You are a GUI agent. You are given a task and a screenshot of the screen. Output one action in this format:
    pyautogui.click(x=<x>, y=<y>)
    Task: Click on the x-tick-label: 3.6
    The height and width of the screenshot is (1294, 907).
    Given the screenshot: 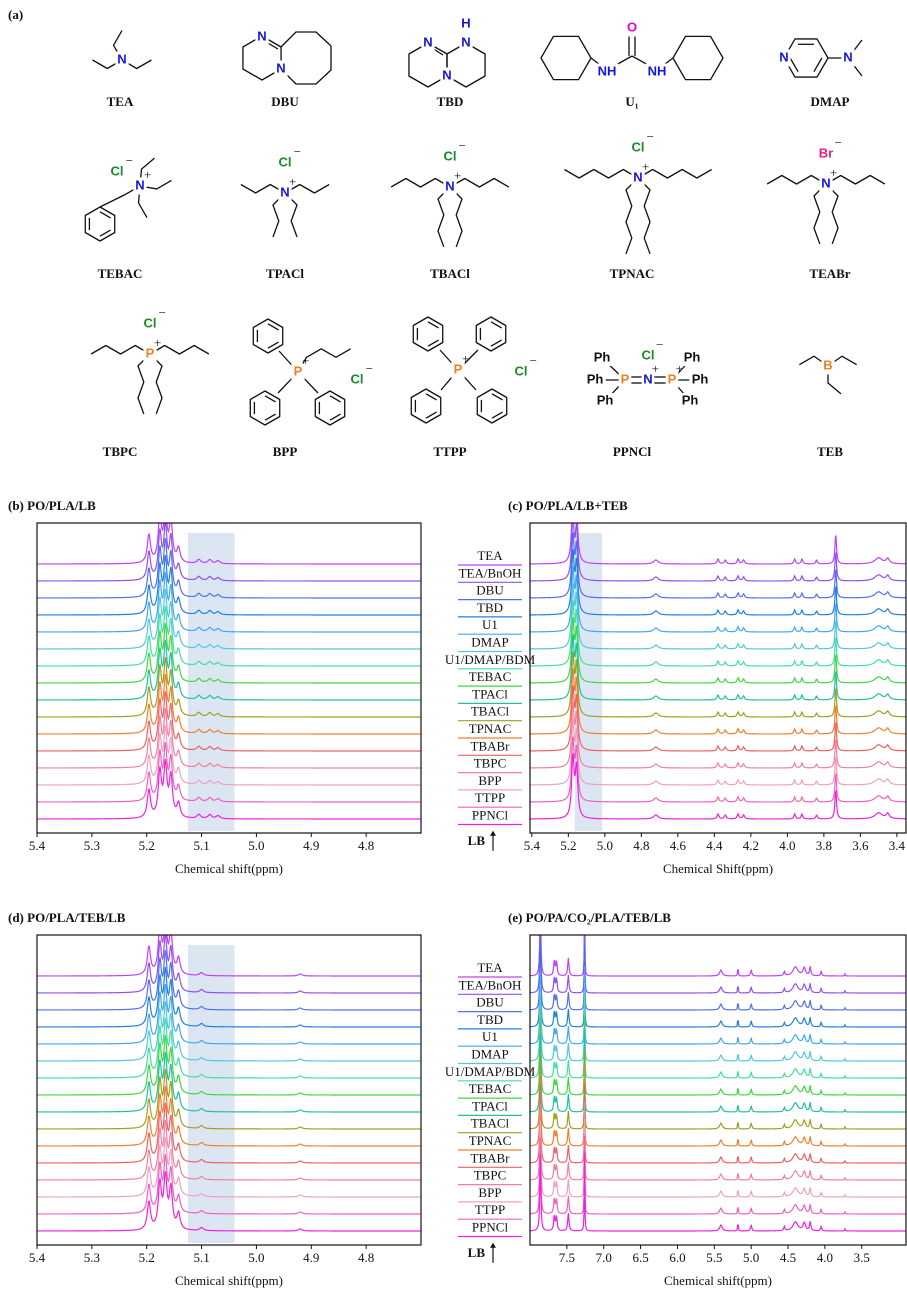 What is the action you would take?
    pyautogui.click(x=860, y=845)
    